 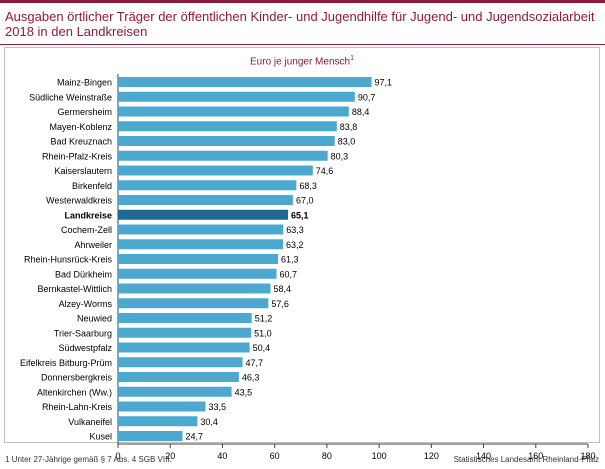 What do you see at coordinates (84, 83) in the screenshot?
I see `category-label: Mainz-Bingen` at bounding box center [84, 83].